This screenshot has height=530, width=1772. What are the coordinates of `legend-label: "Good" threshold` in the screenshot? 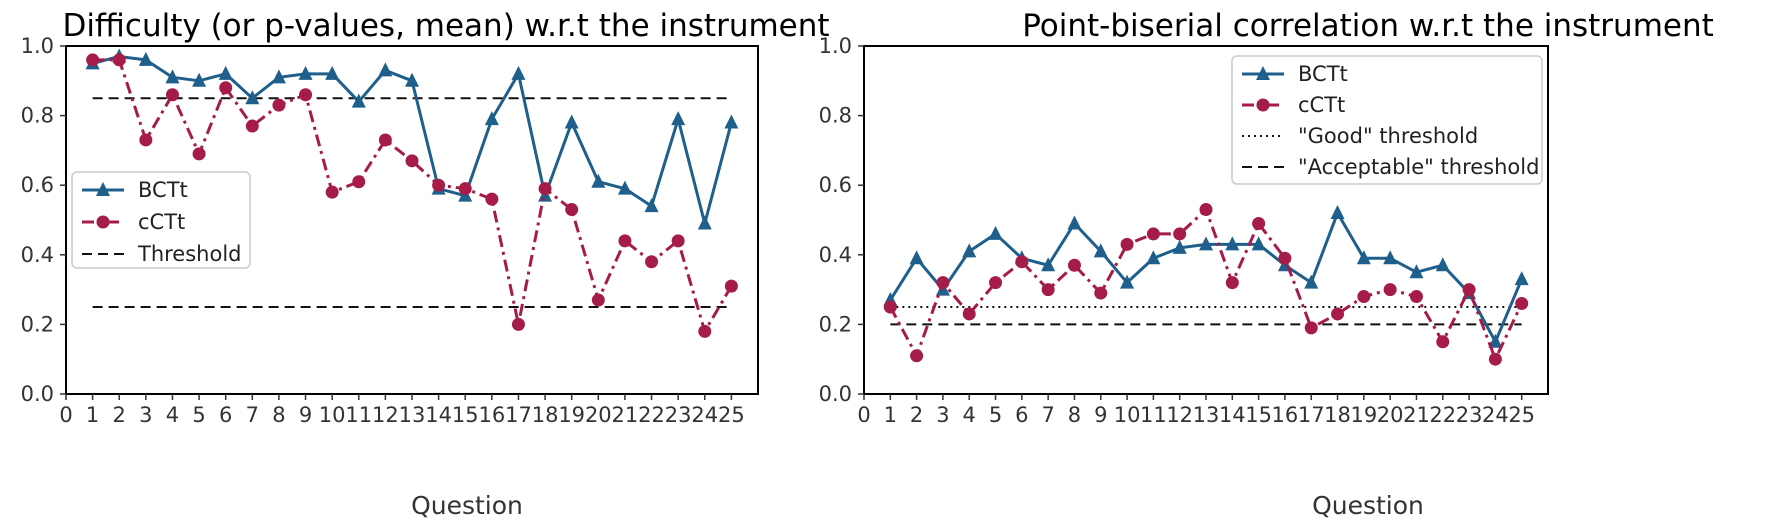 It's located at (1388, 136).